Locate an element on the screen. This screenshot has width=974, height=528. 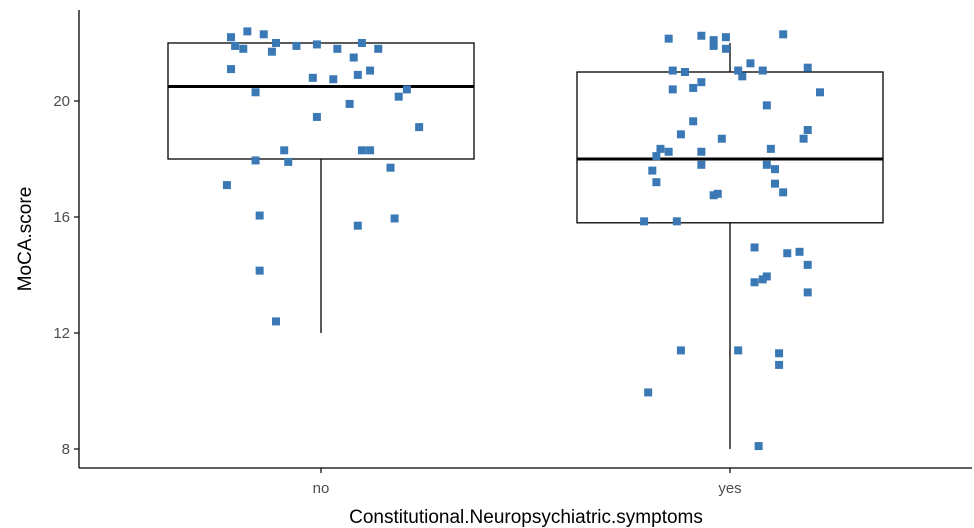
y-tick-label: 20 is located at coordinates (61, 101).